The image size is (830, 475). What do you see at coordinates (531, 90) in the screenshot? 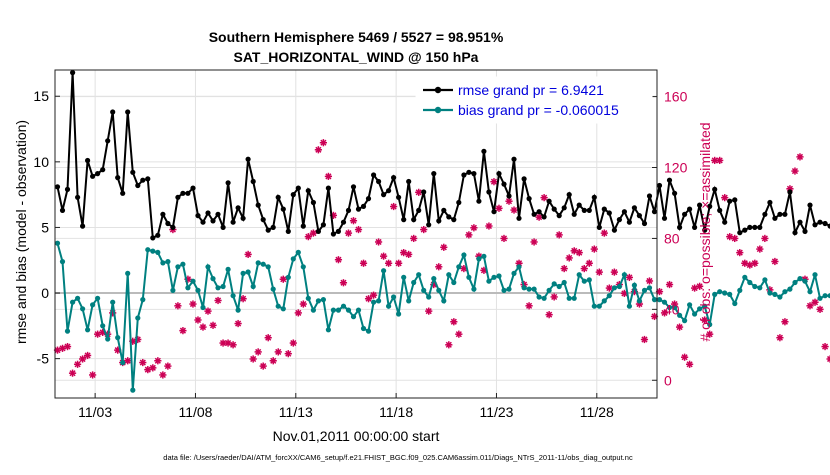
I see `legend-rmse-text: rmse grand pr = 6.9421` at bounding box center [531, 90].